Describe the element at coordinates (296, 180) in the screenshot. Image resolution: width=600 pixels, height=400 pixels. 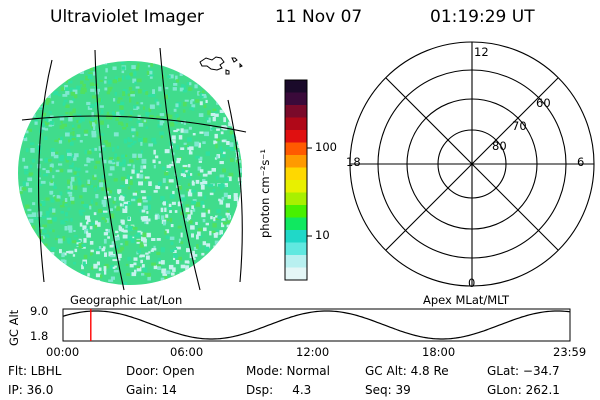
I see `colorbar-frame` at that location.